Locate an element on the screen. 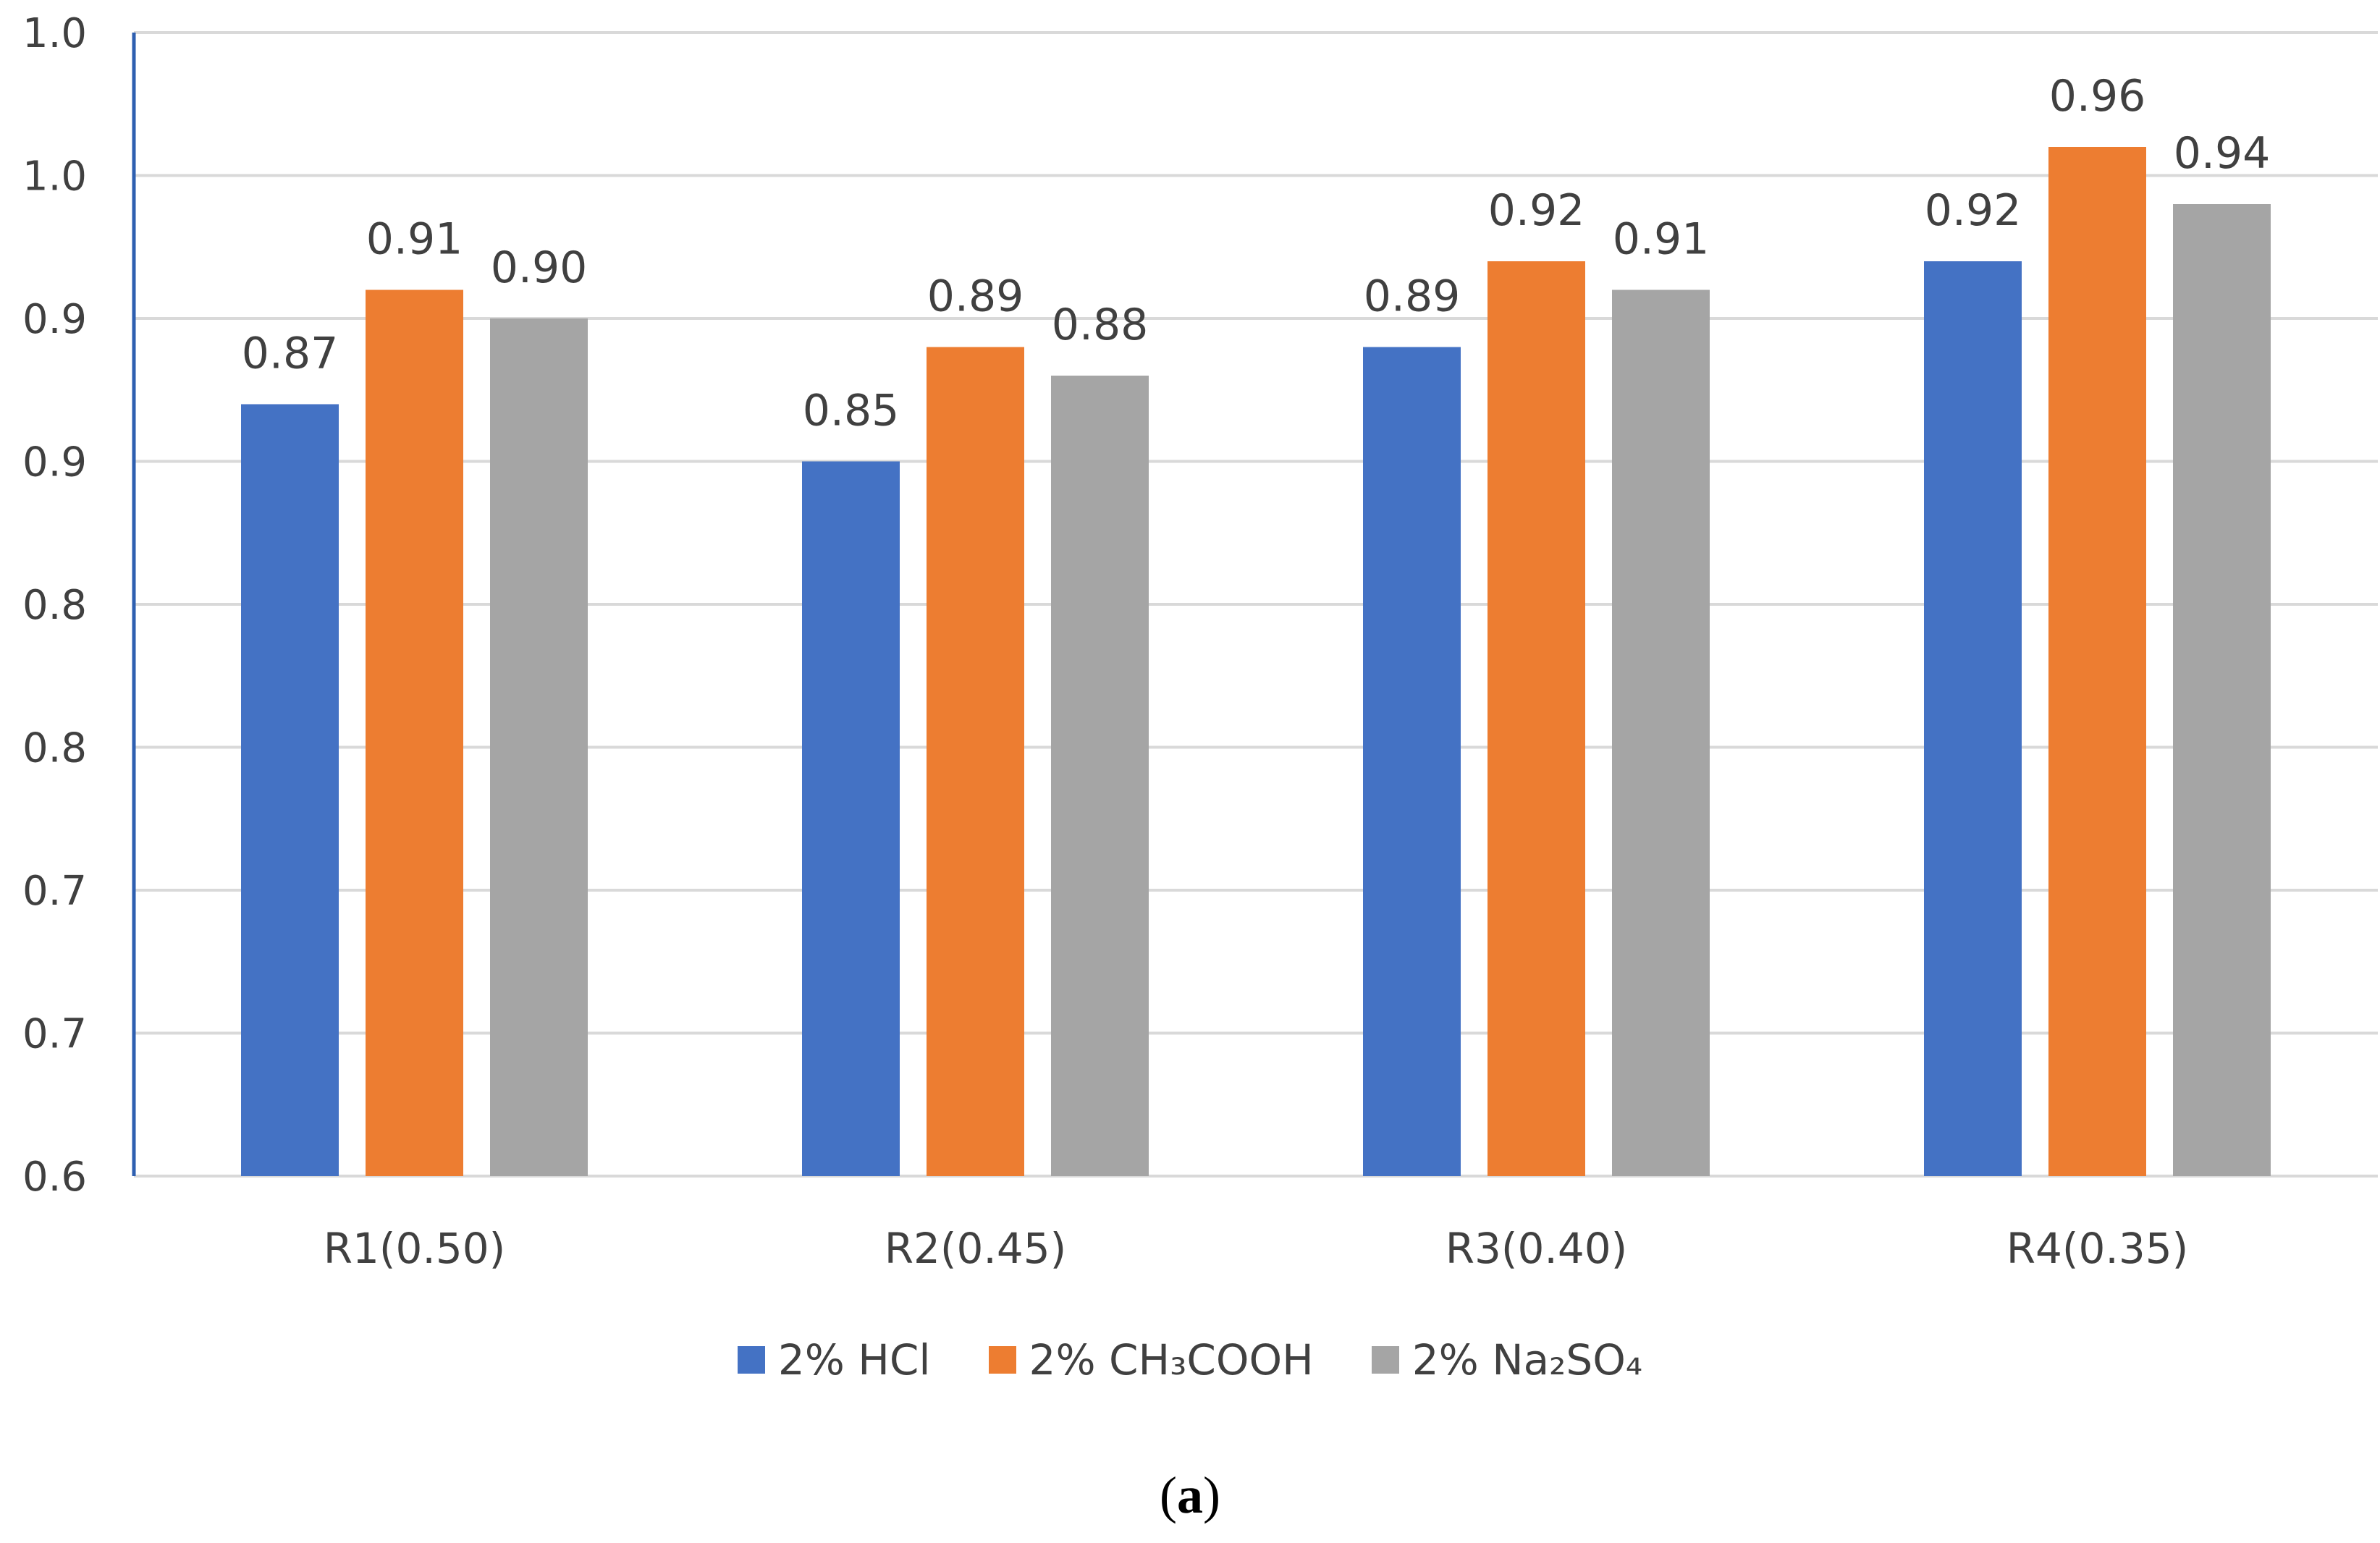 This screenshot has width=2380, height=1543. data-label: 0.87 is located at coordinates (290, 354).